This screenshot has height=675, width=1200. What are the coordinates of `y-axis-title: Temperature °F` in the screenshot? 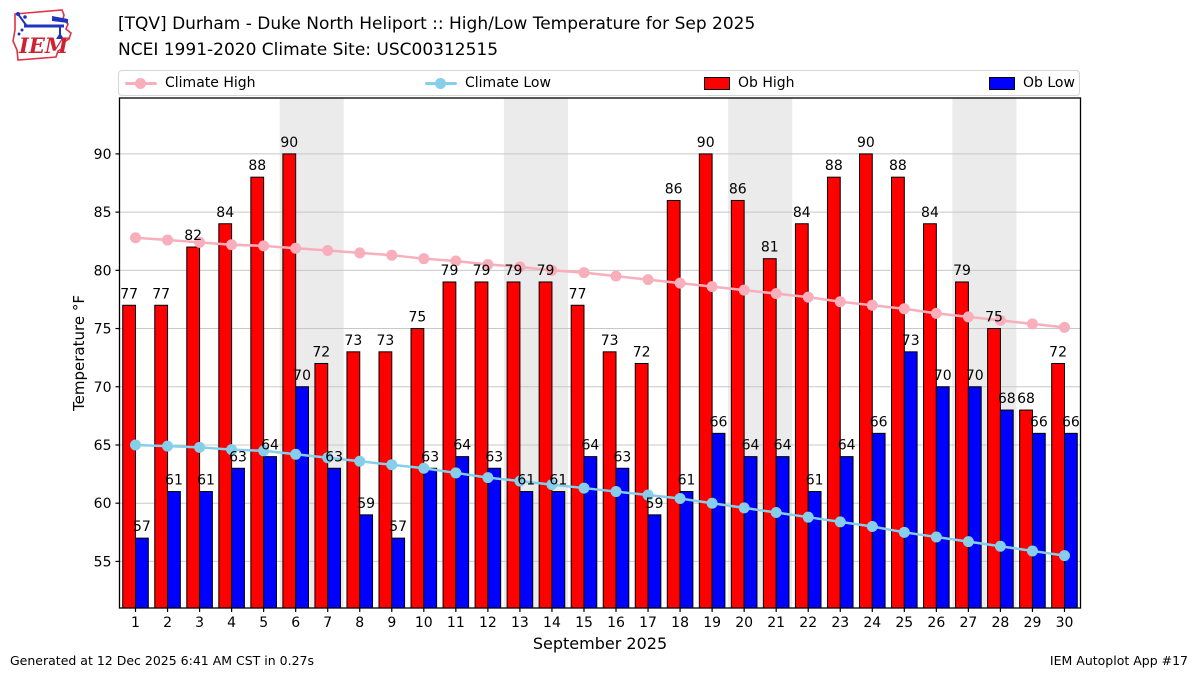 It's located at (79, 353).